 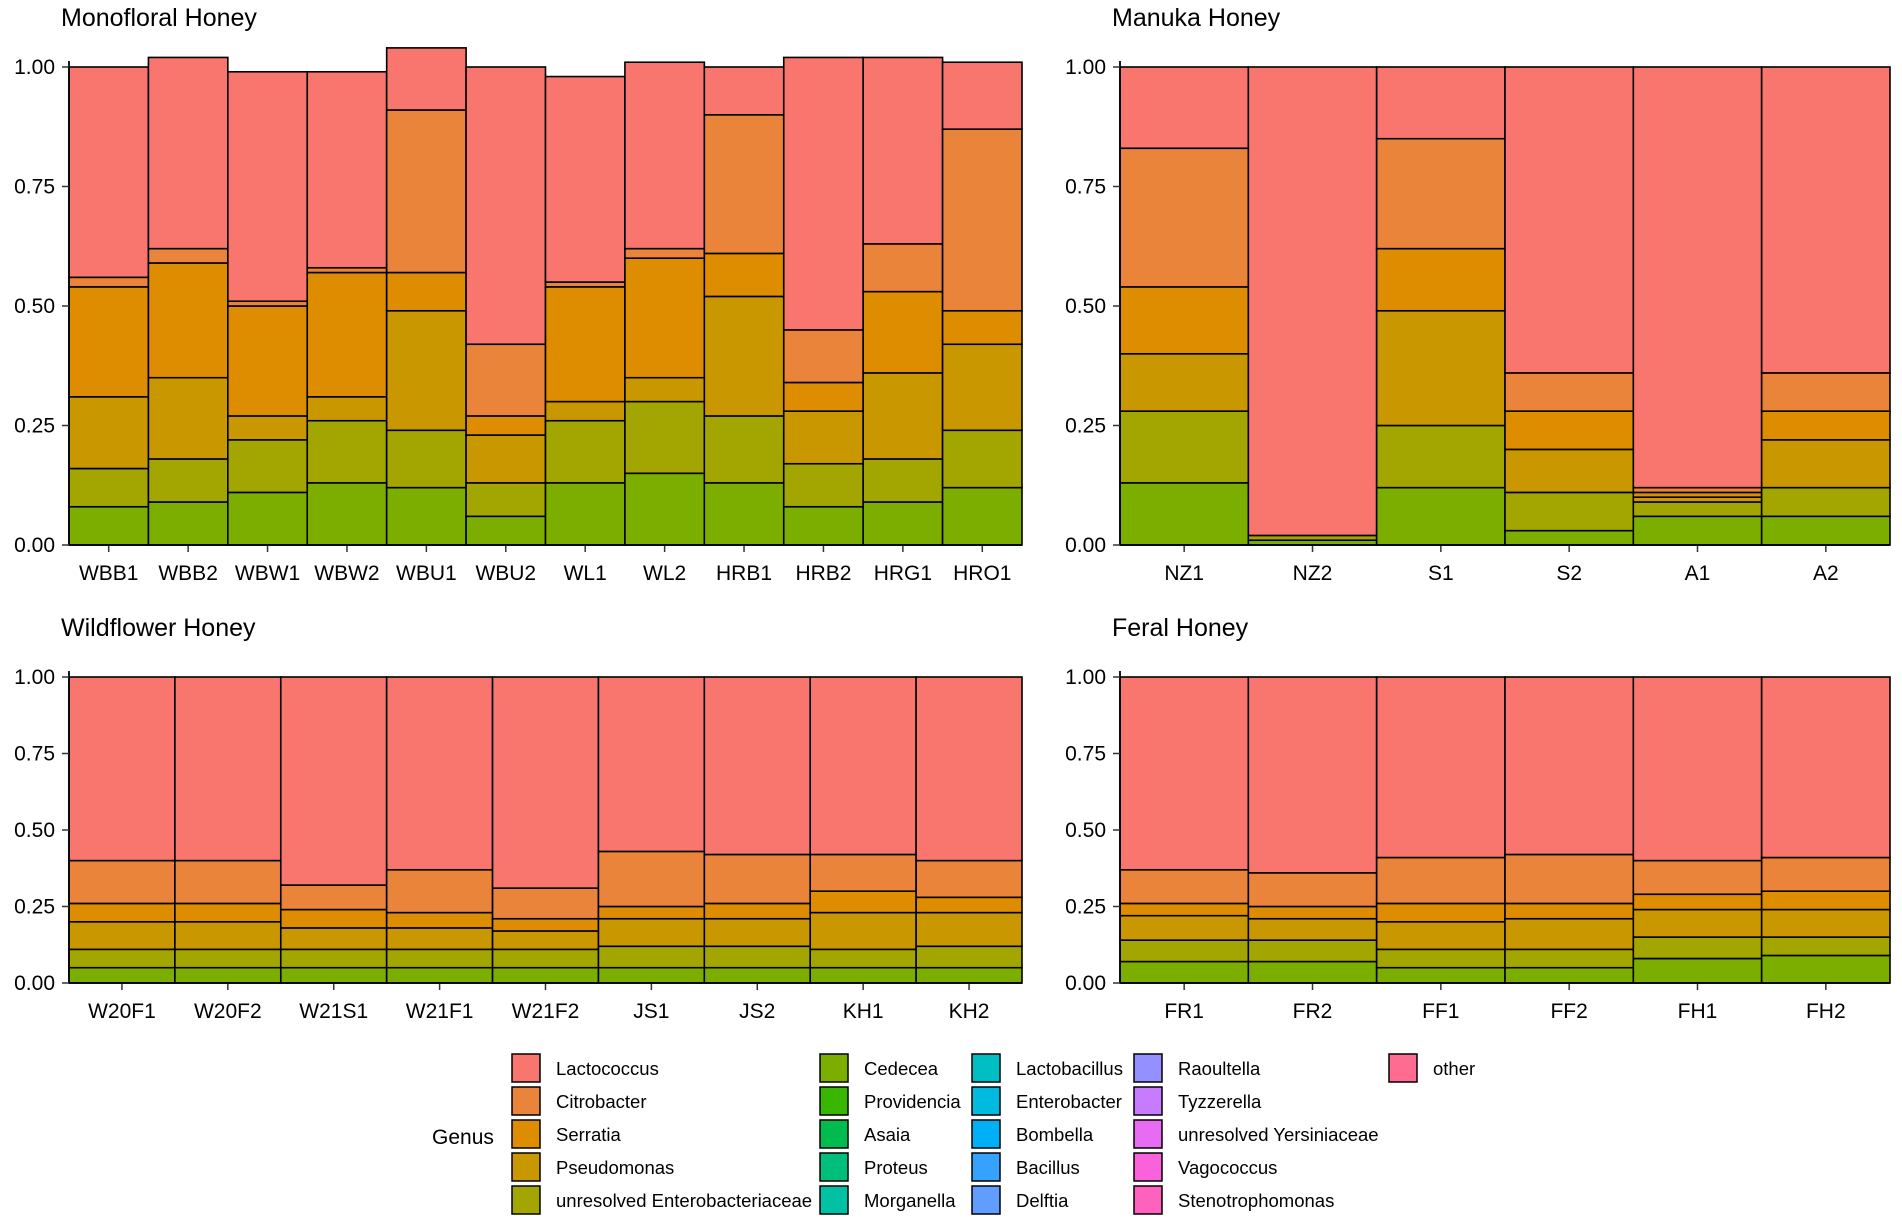 I want to click on legend-label: Enterobacter, so click(x=1069, y=1101).